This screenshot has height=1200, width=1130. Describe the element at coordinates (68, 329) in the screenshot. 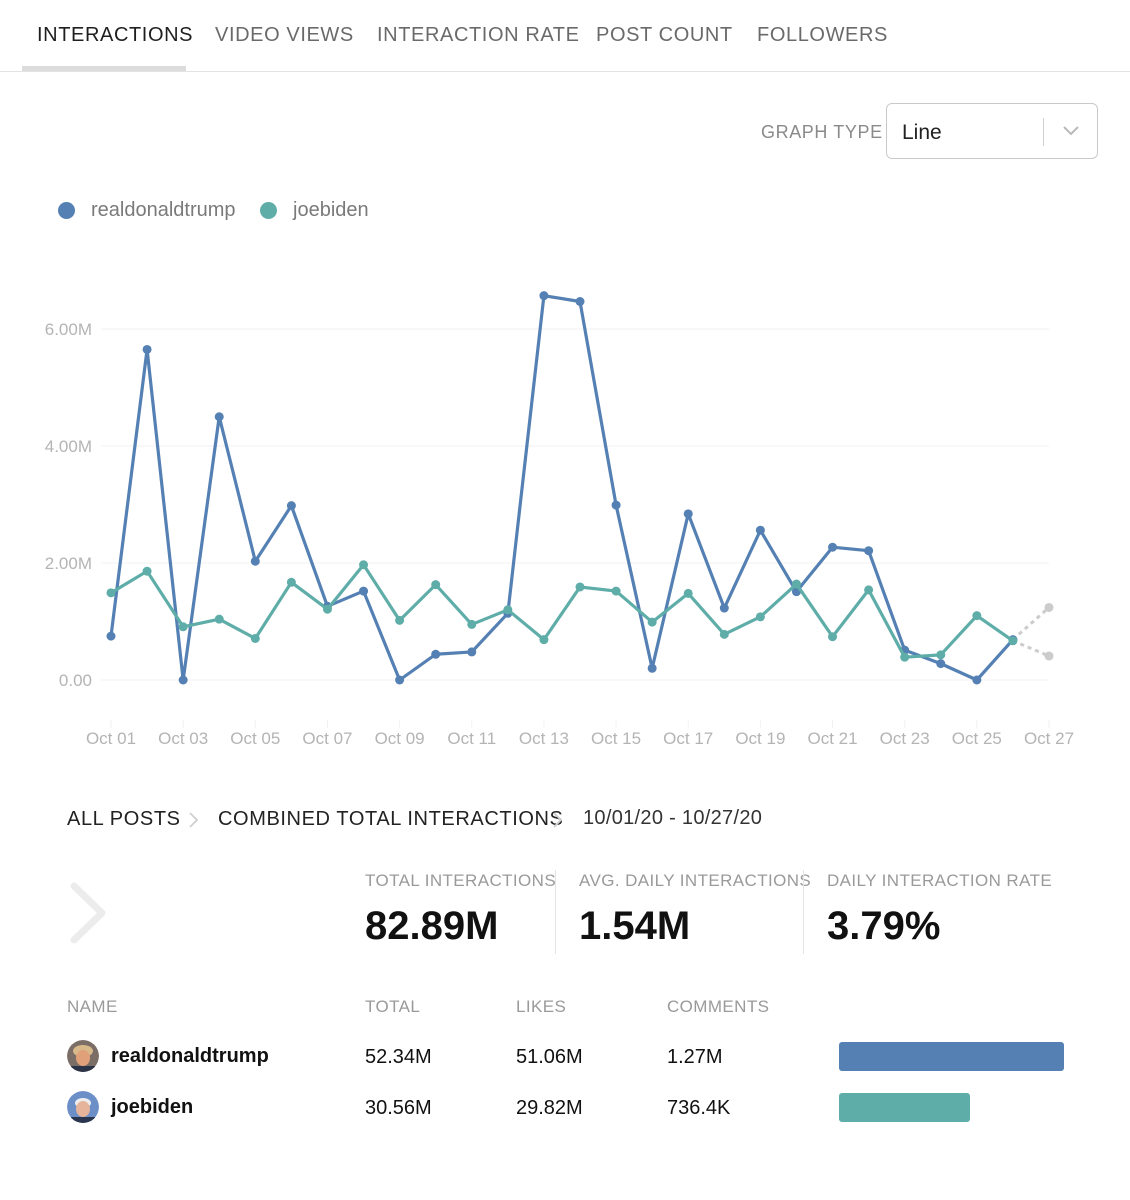

I see `y-tick-label: 6.00M` at that location.